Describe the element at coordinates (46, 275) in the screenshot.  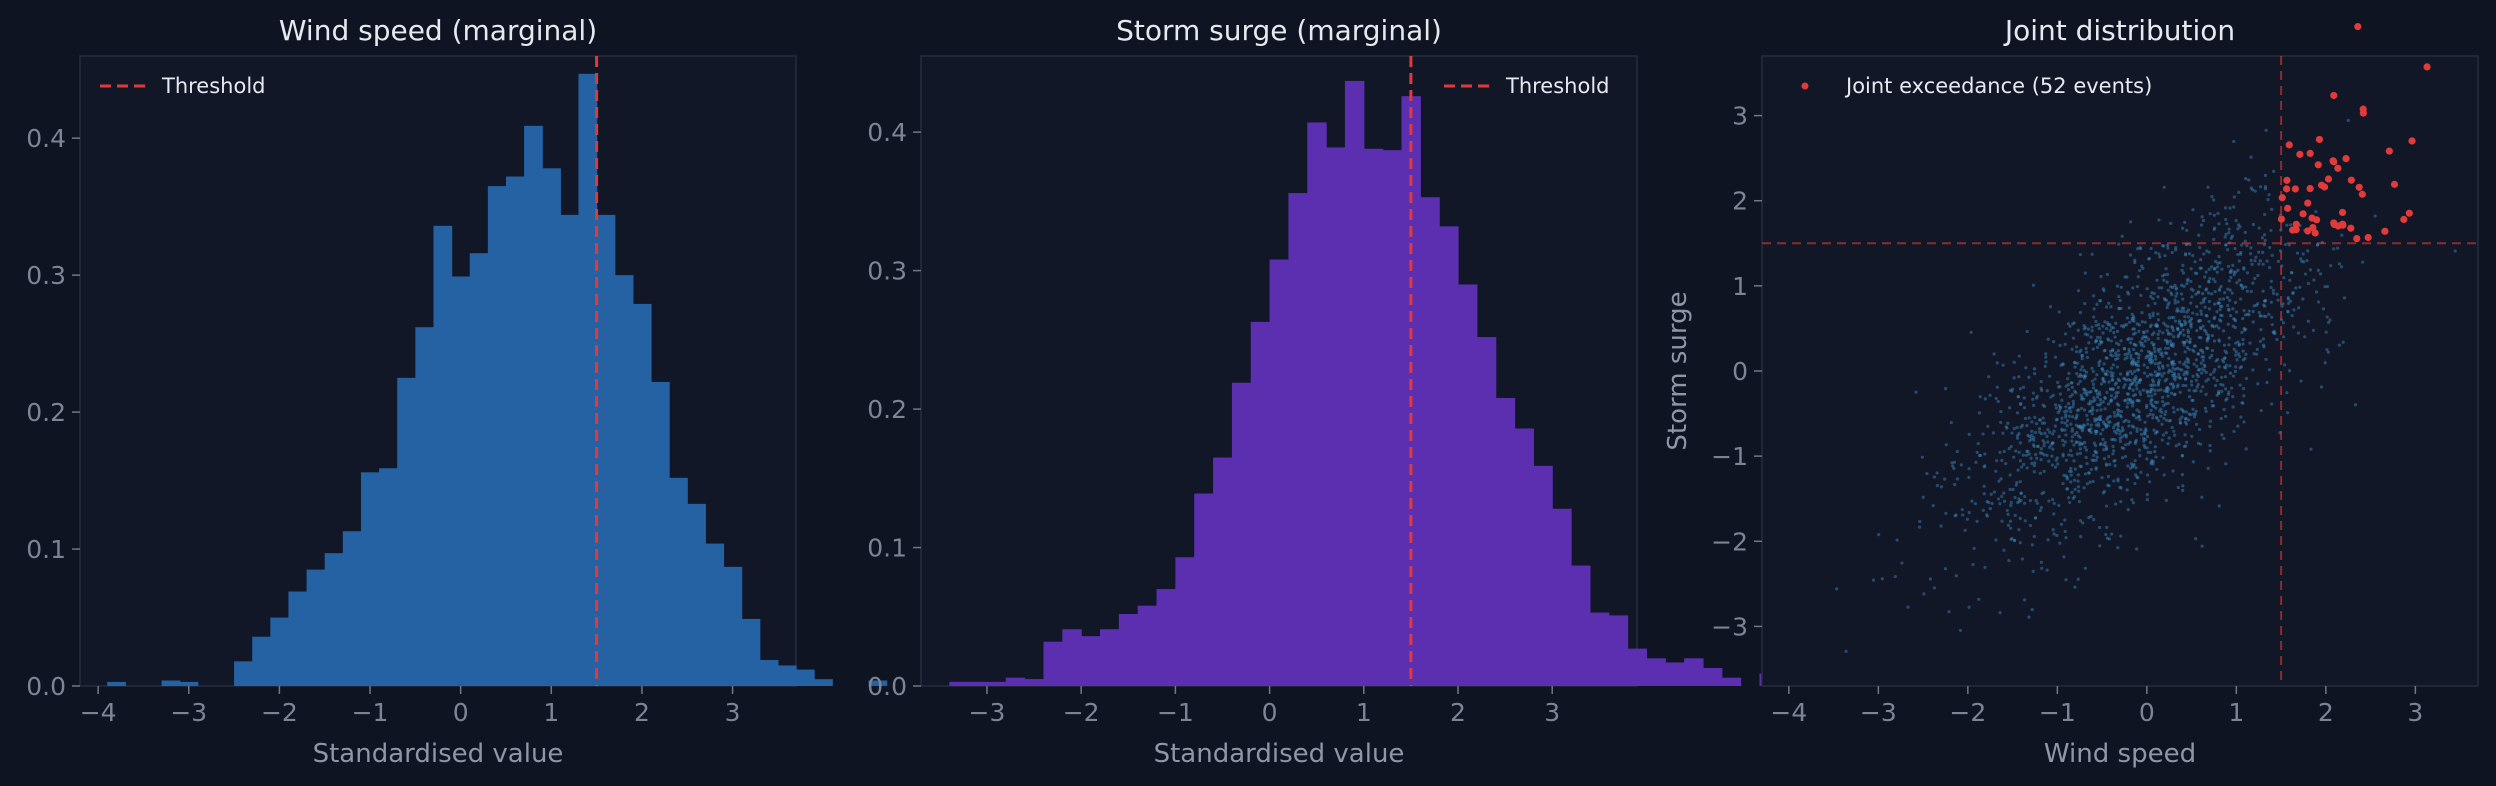
I see `wind-speed-y-tick-label: 0.3` at that location.